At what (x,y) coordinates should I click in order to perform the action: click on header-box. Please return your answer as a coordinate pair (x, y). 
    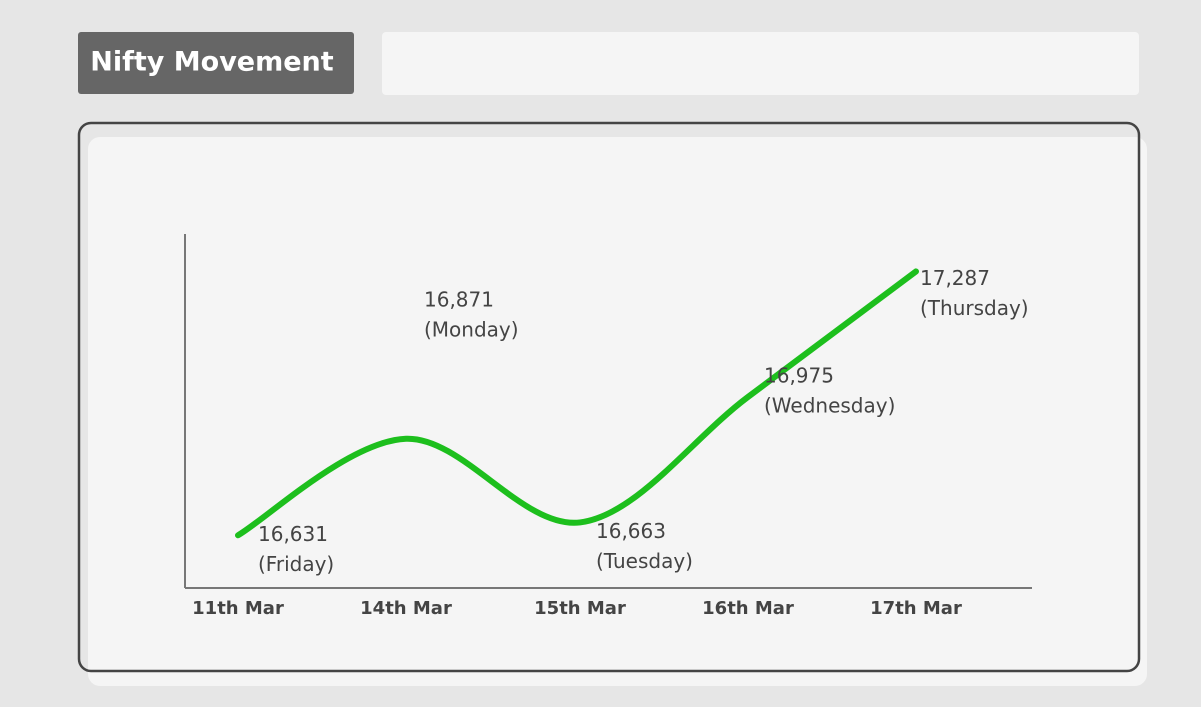
    Looking at the image, I should click on (760, 63).